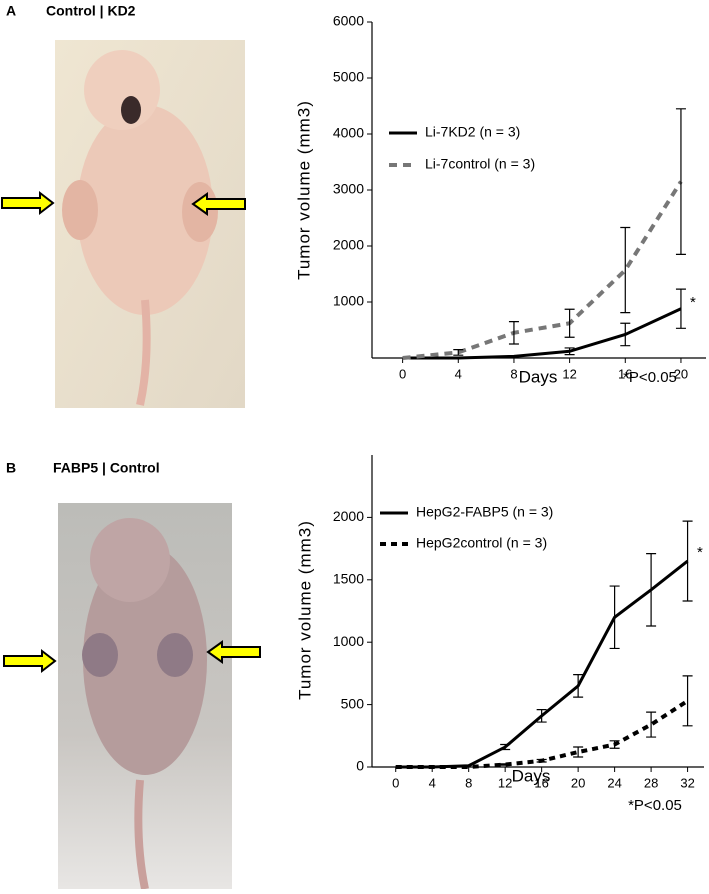 The image size is (709, 894). I want to click on y-tick-label: 5000, so click(348, 77).